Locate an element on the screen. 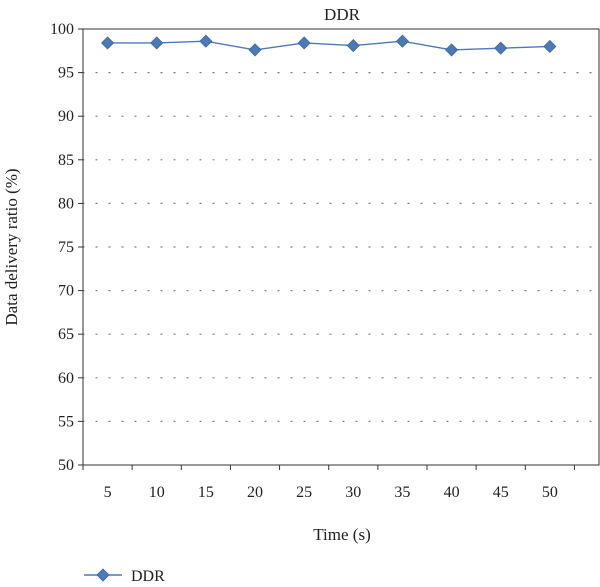  x-tick-label: 5 is located at coordinates (108, 492).